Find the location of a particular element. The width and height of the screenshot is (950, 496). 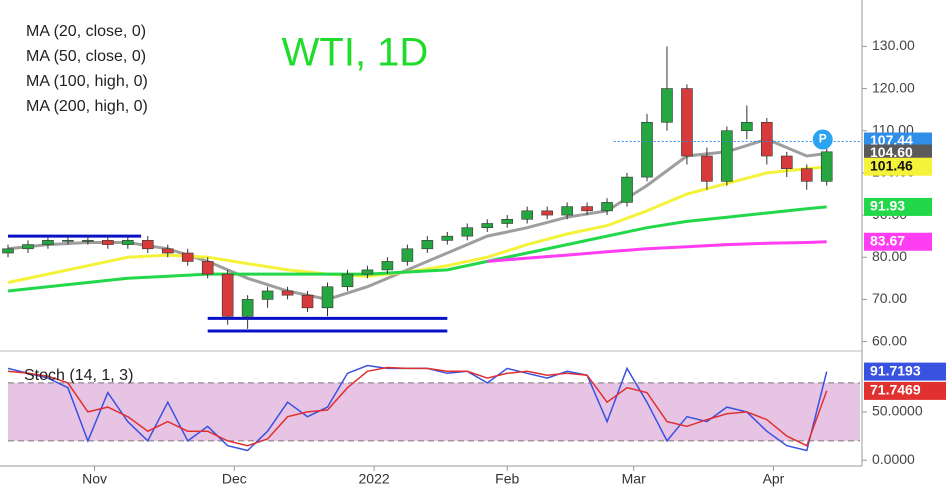

marker-label: P is located at coordinates (823, 139).